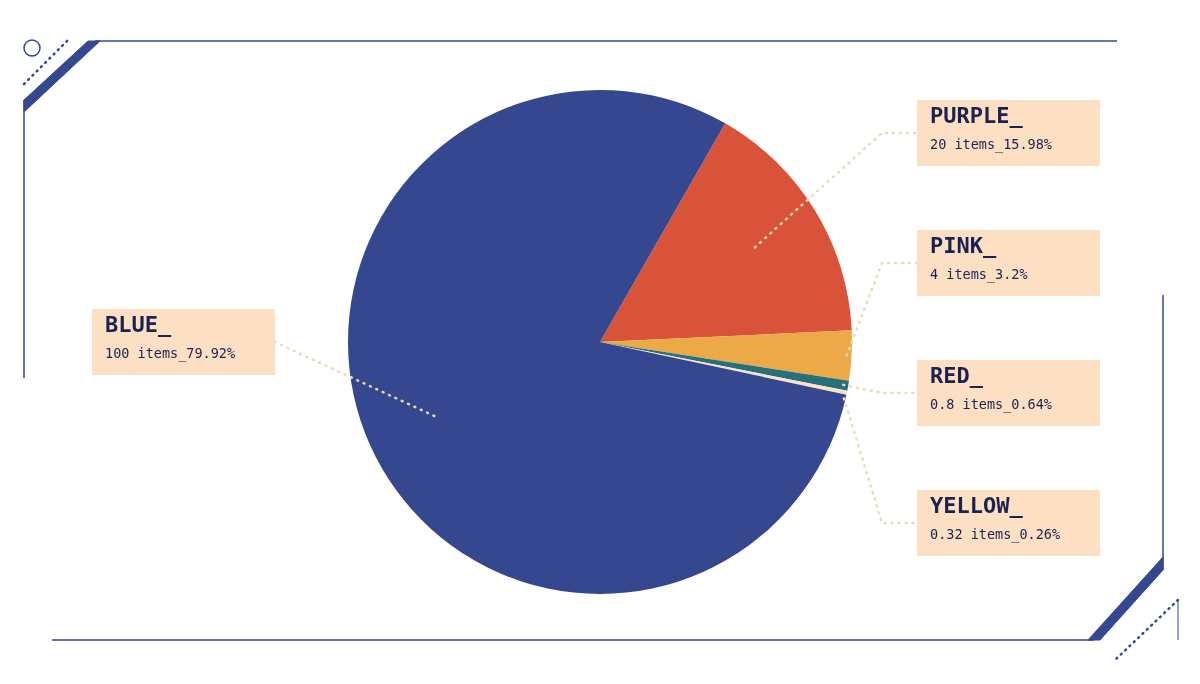 This screenshot has width=1200, height=684. I want to click on slice-label: PINK_, so click(963, 245).